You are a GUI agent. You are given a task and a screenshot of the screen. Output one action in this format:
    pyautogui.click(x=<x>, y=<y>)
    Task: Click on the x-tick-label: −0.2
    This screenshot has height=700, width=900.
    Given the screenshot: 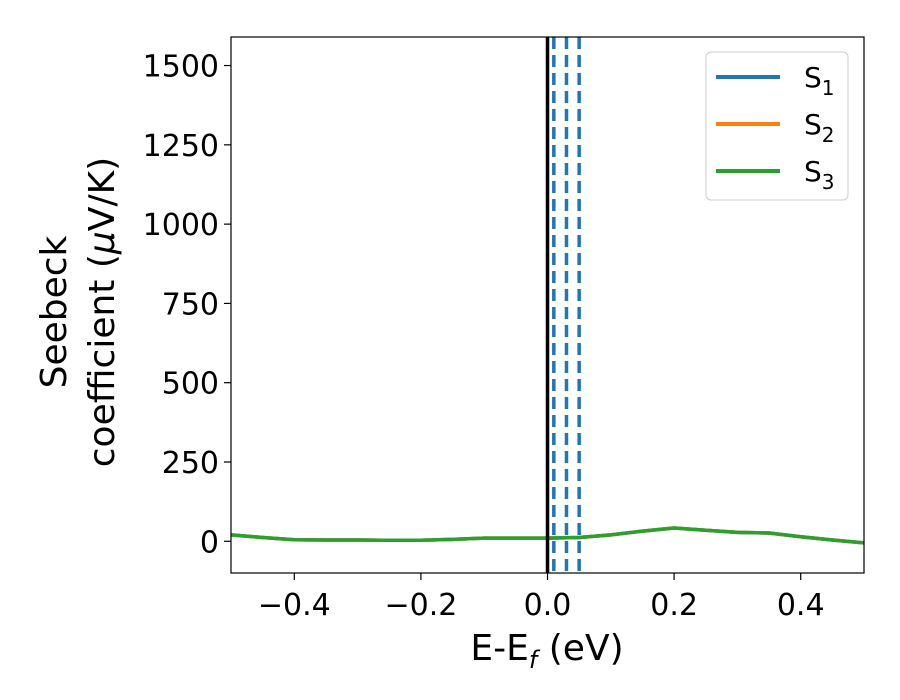 What is the action you would take?
    pyautogui.click(x=420, y=605)
    